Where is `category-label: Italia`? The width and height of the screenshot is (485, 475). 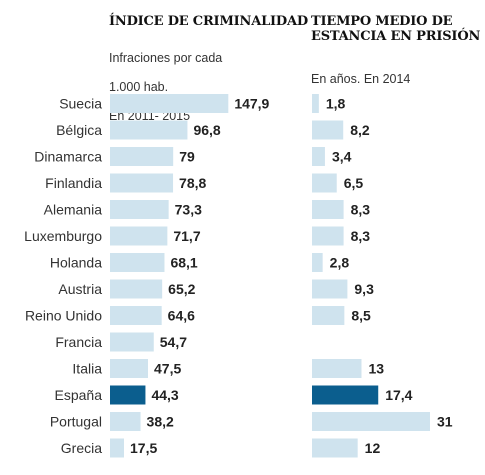
category-label: Italia is located at coordinates (87, 369).